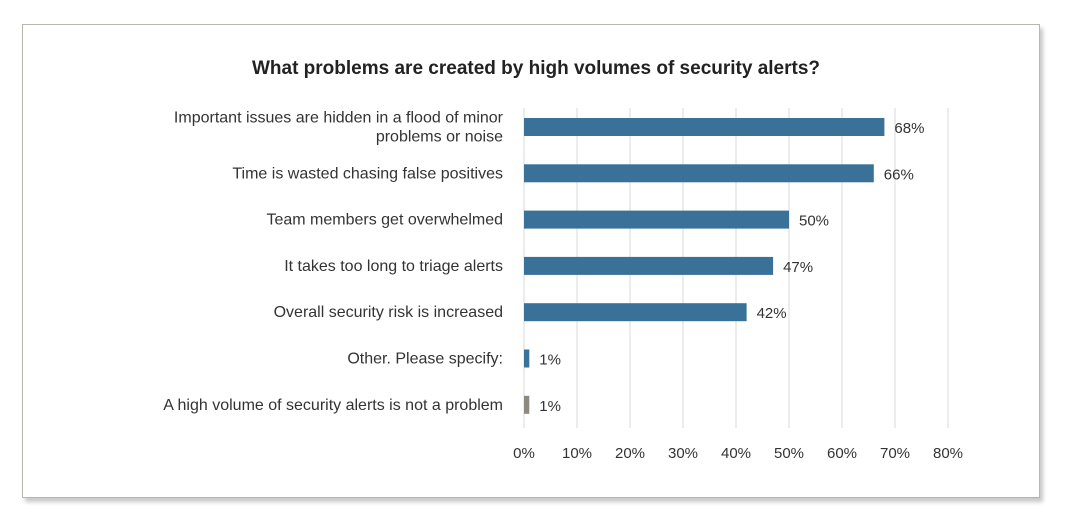 The image size is (1072, 529). I want to click on category-label: Other. Please specify:, so click(425, 359).